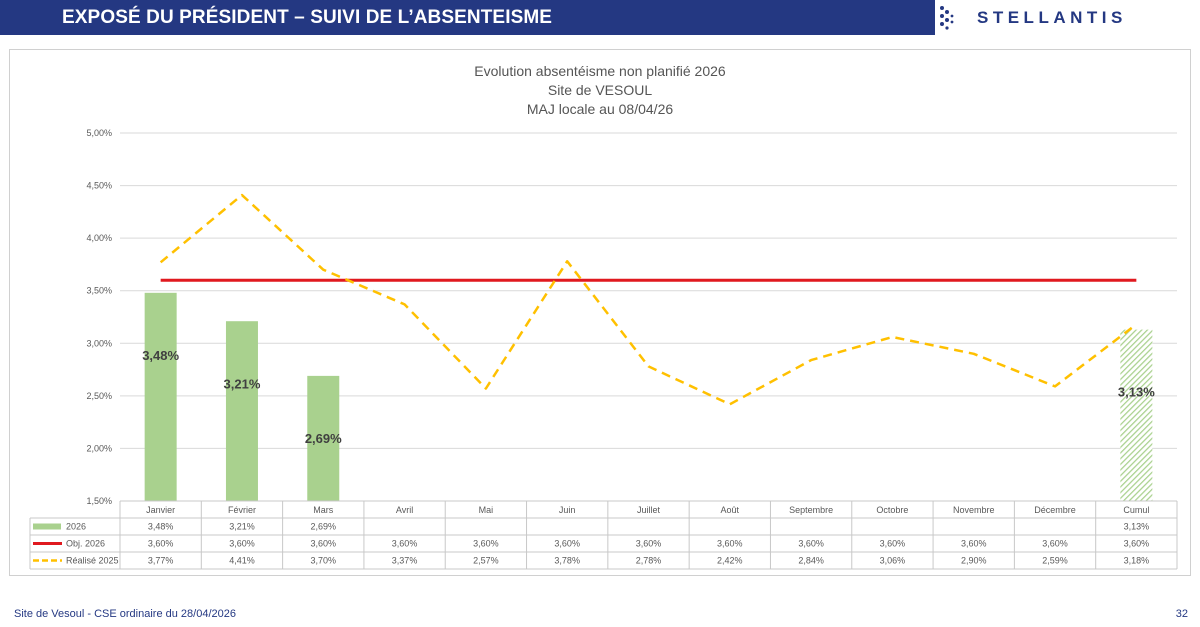 This screenshot has height=627, width=1200. I want to click on table-cell: 3,78%, so click(567, 561).